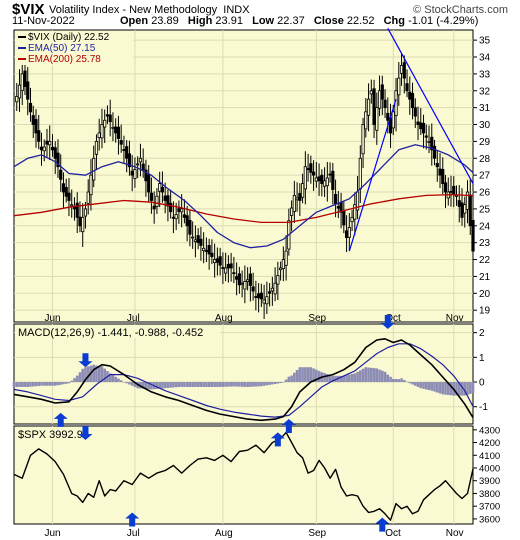 Image resolution: width=520 pixels, height=540 pixels. Describe the element at coordinates (485, 209) in the screenshot. I see `y-tick-label: 25` at that location.